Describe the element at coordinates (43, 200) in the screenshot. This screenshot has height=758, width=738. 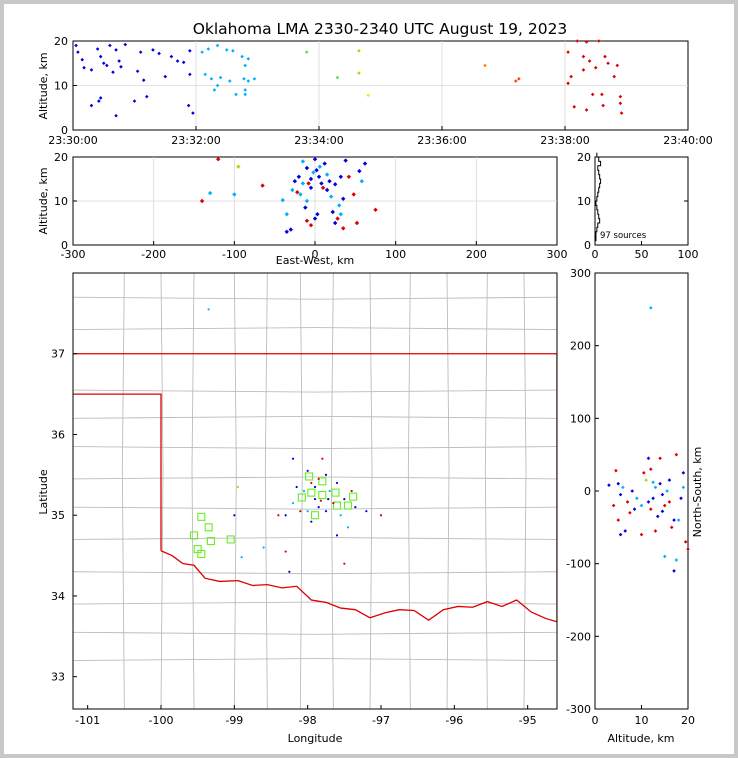
I see `east-west-ylabel: Altitude, km` at that location.